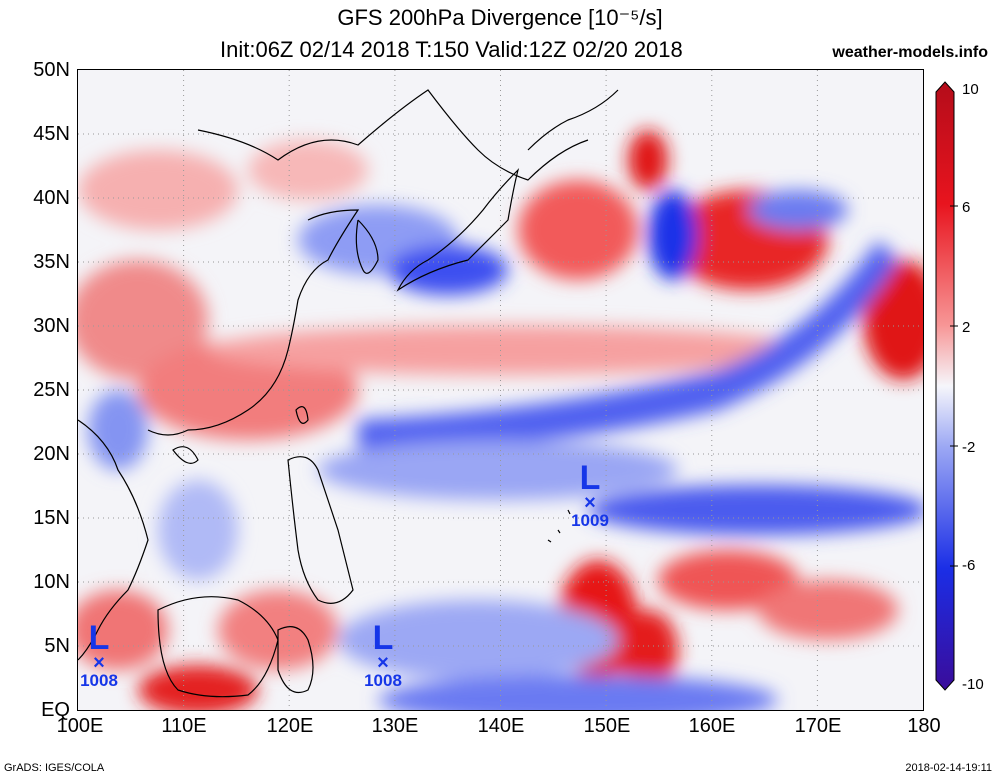  Describe the element at coordinates (924, 726) in the screenshot. I see `lon-label: 180` at that location.